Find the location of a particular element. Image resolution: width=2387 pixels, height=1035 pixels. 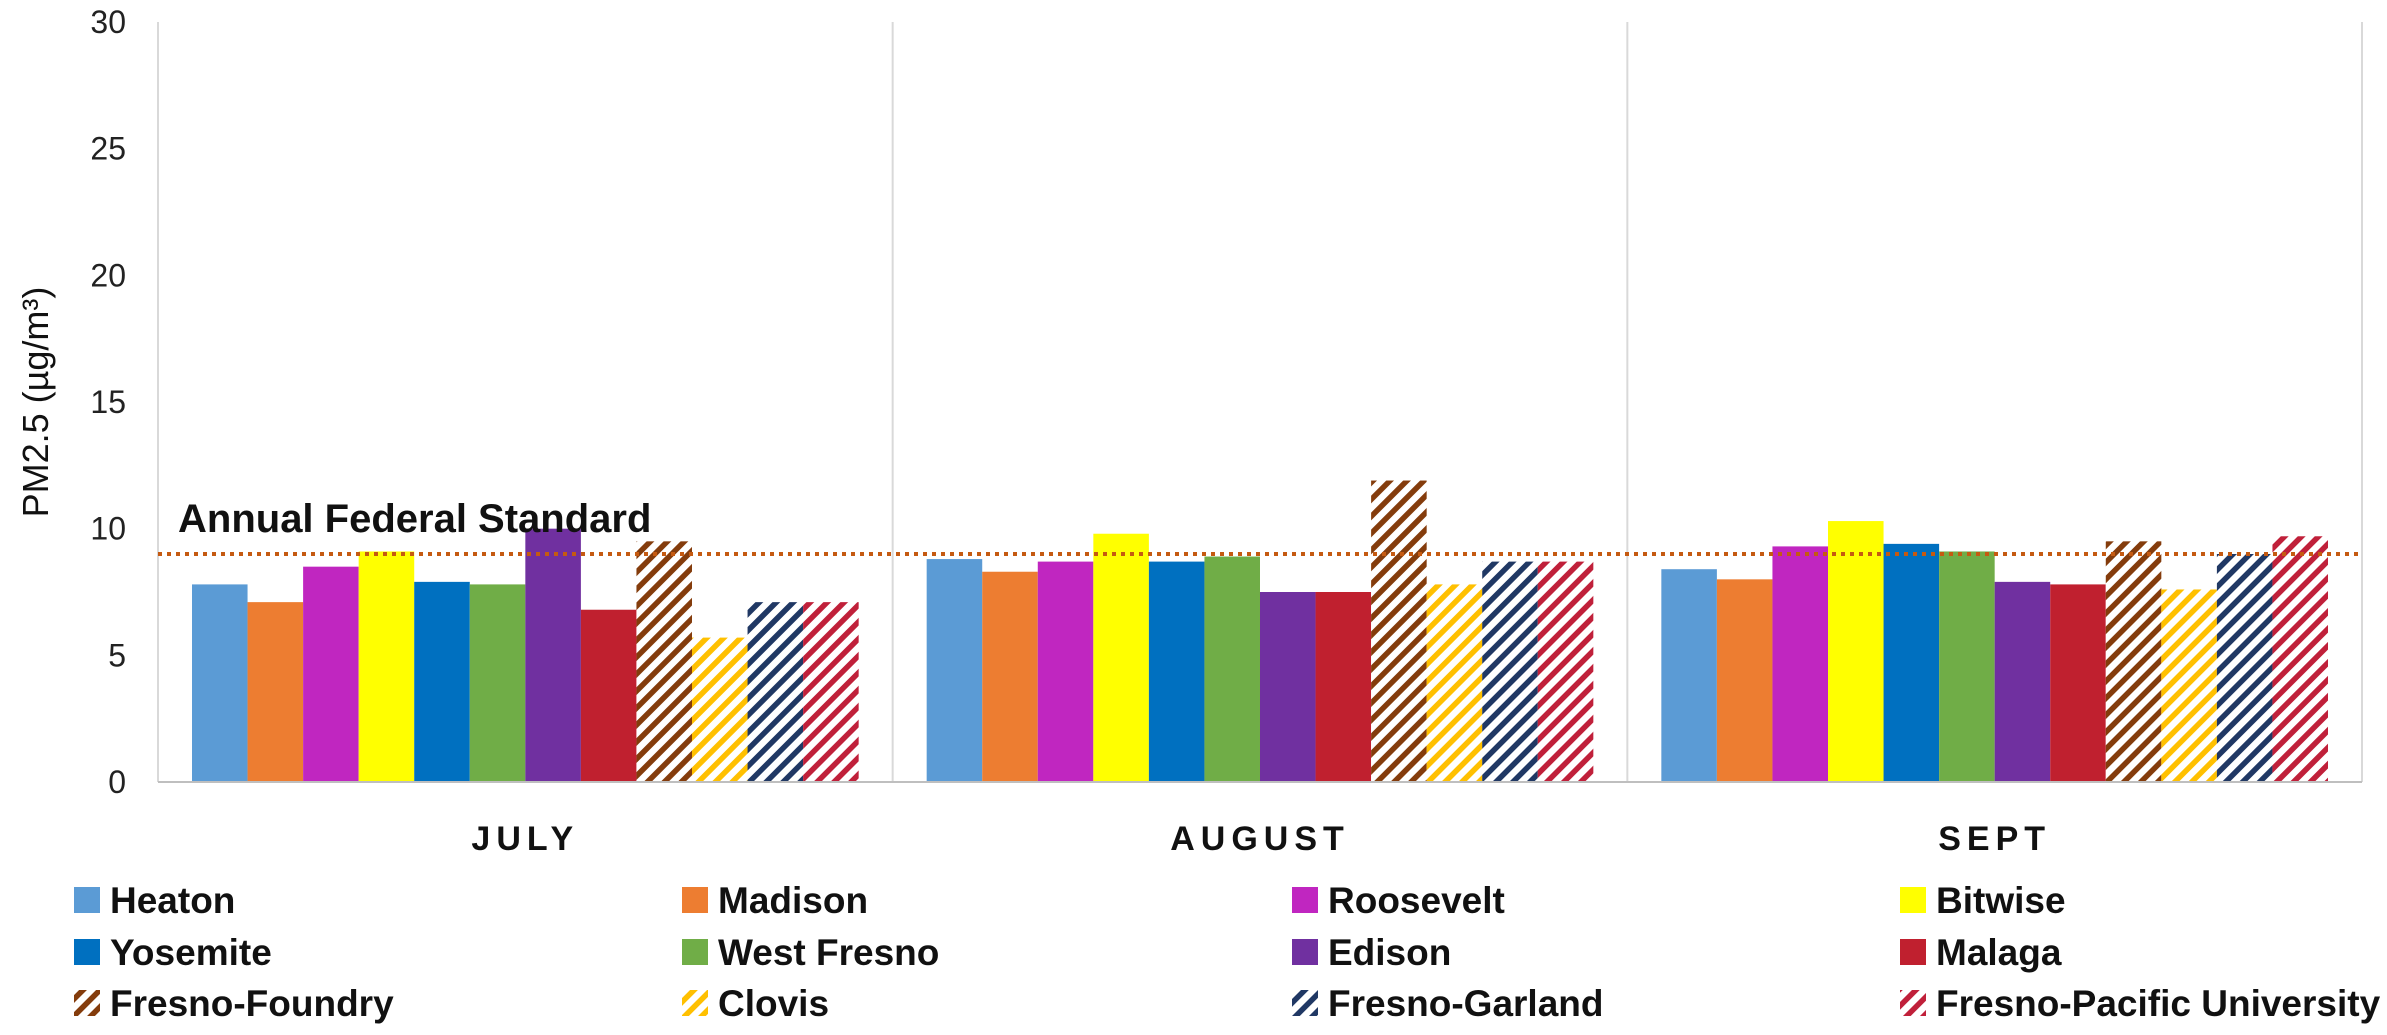

legend-label-yosemite: Yosemite is located at coordinates (191, 952).